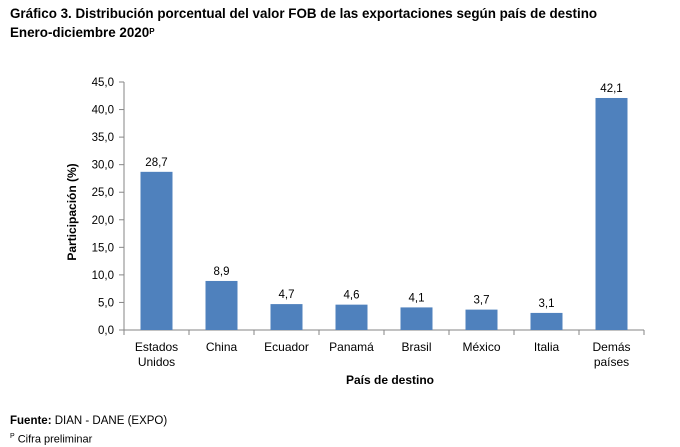 This screenshot has height=447, width=680. What do you see at coordinates (103, 248) in the screenshot?
I see `y-tick-label: 15,0` at bounding box center [103, 248].